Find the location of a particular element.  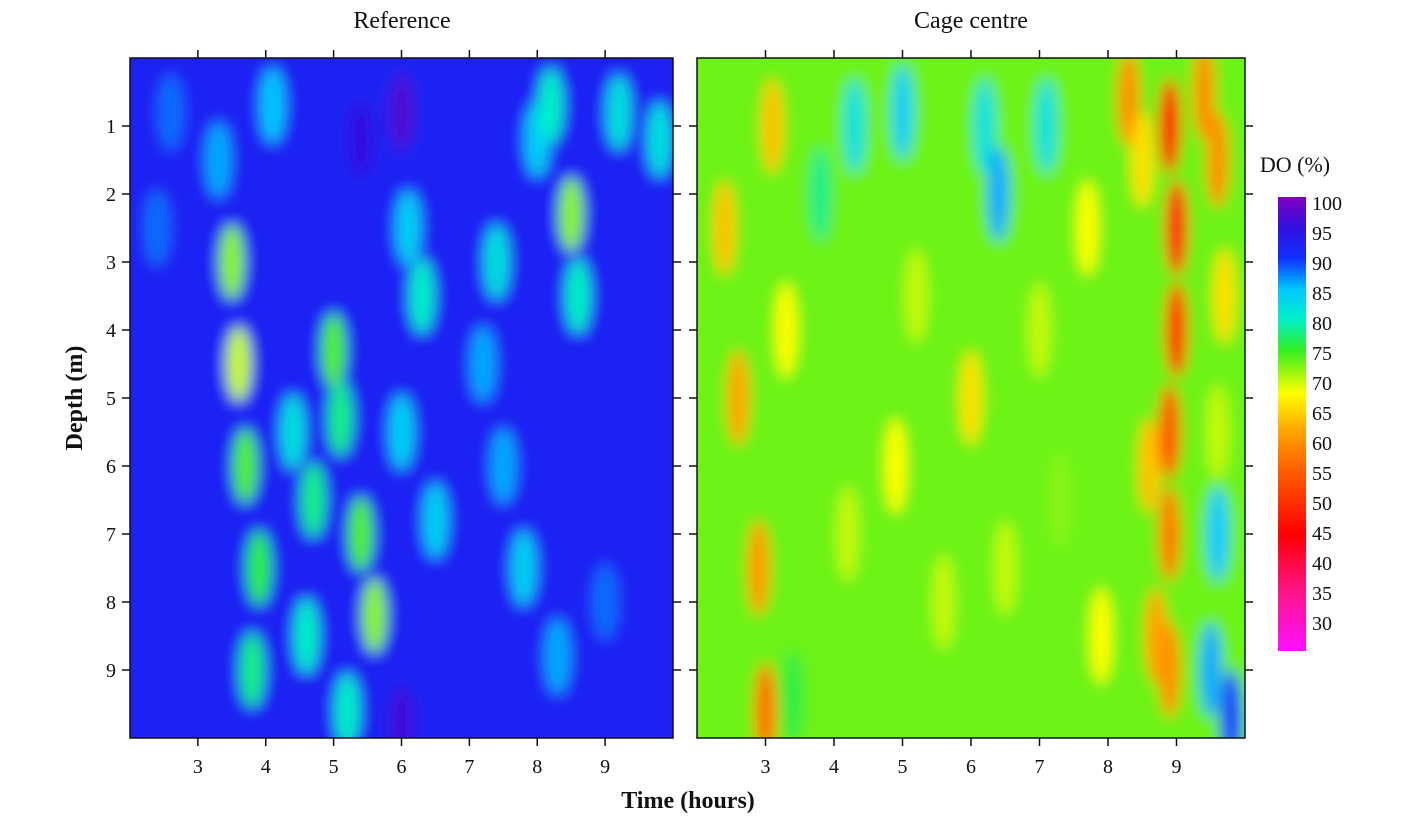

colorbar-tick-label: 60 is located at coordinates (1322, 444).